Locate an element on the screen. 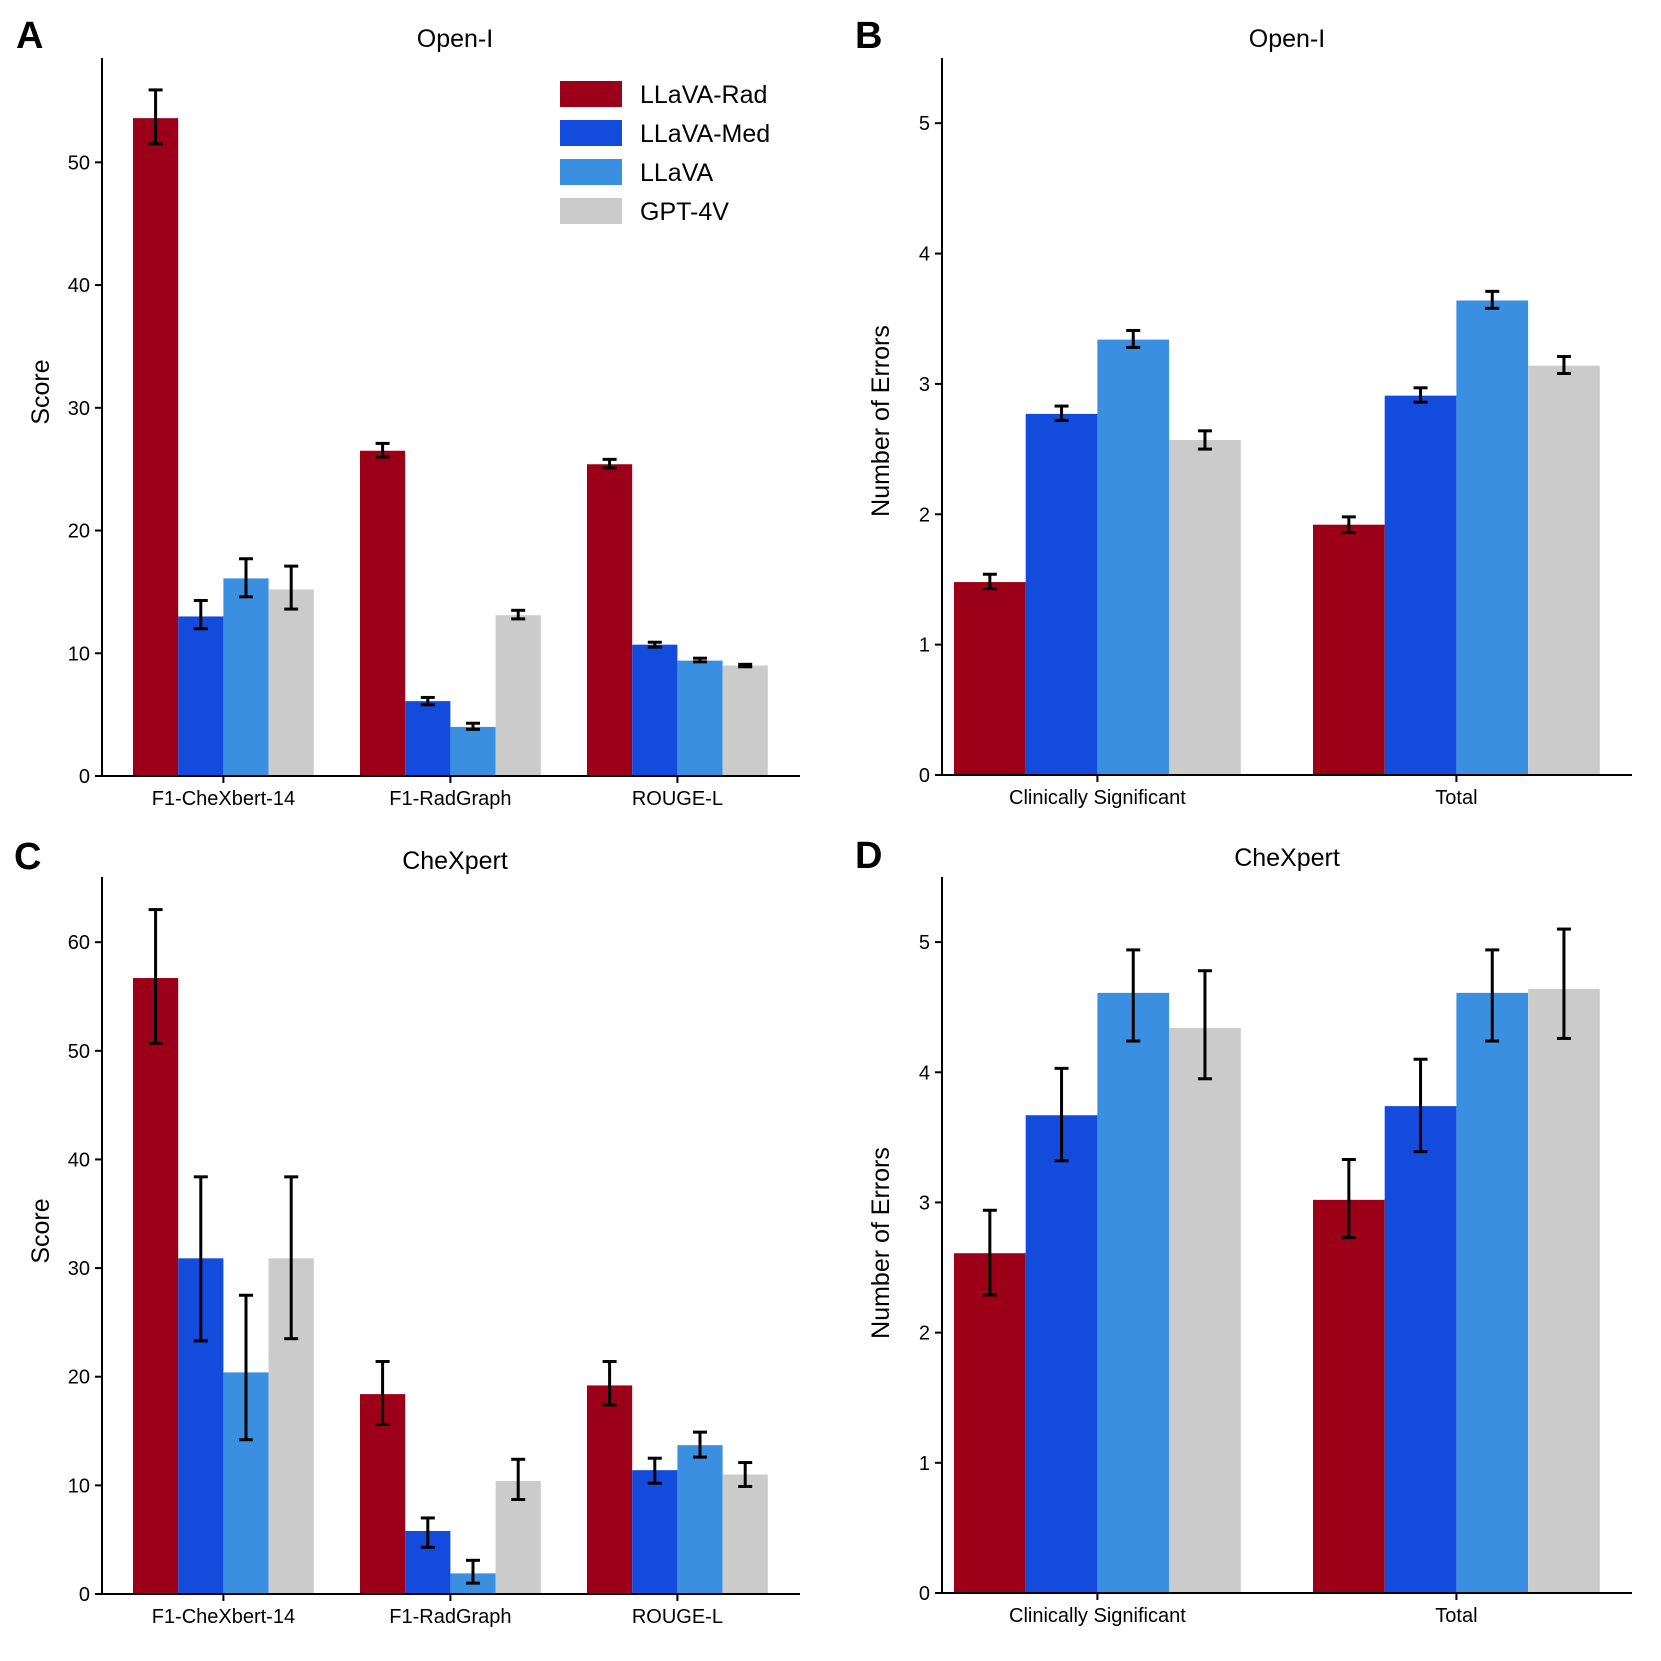 The image size is (1661, 1661). panel-d-bar-llava-med-clinically-significant is located at coordinates (1061, 1354).